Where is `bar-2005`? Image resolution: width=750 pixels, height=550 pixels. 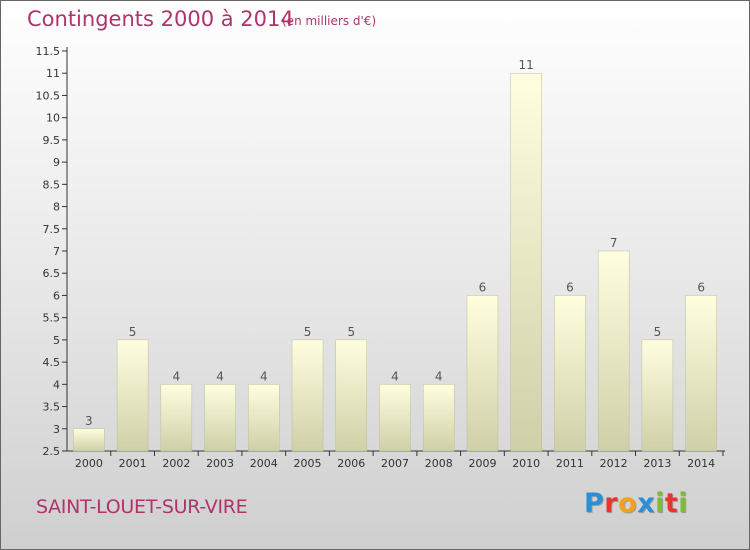 bar-2005 is located at coordinates (307, 395).